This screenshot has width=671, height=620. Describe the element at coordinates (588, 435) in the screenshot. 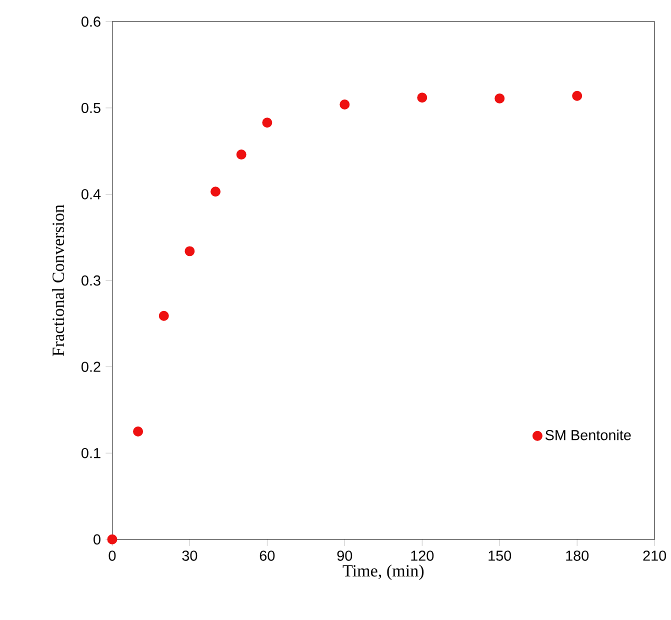

I see `legend-label: SM Bentonite` at that location.